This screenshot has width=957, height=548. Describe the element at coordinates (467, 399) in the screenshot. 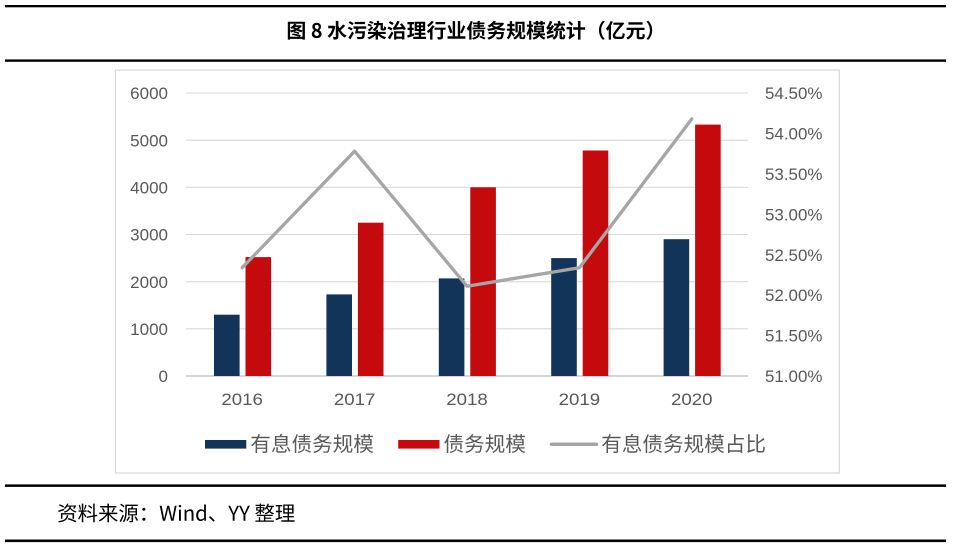

I see `svg-text: 2018` at that location.